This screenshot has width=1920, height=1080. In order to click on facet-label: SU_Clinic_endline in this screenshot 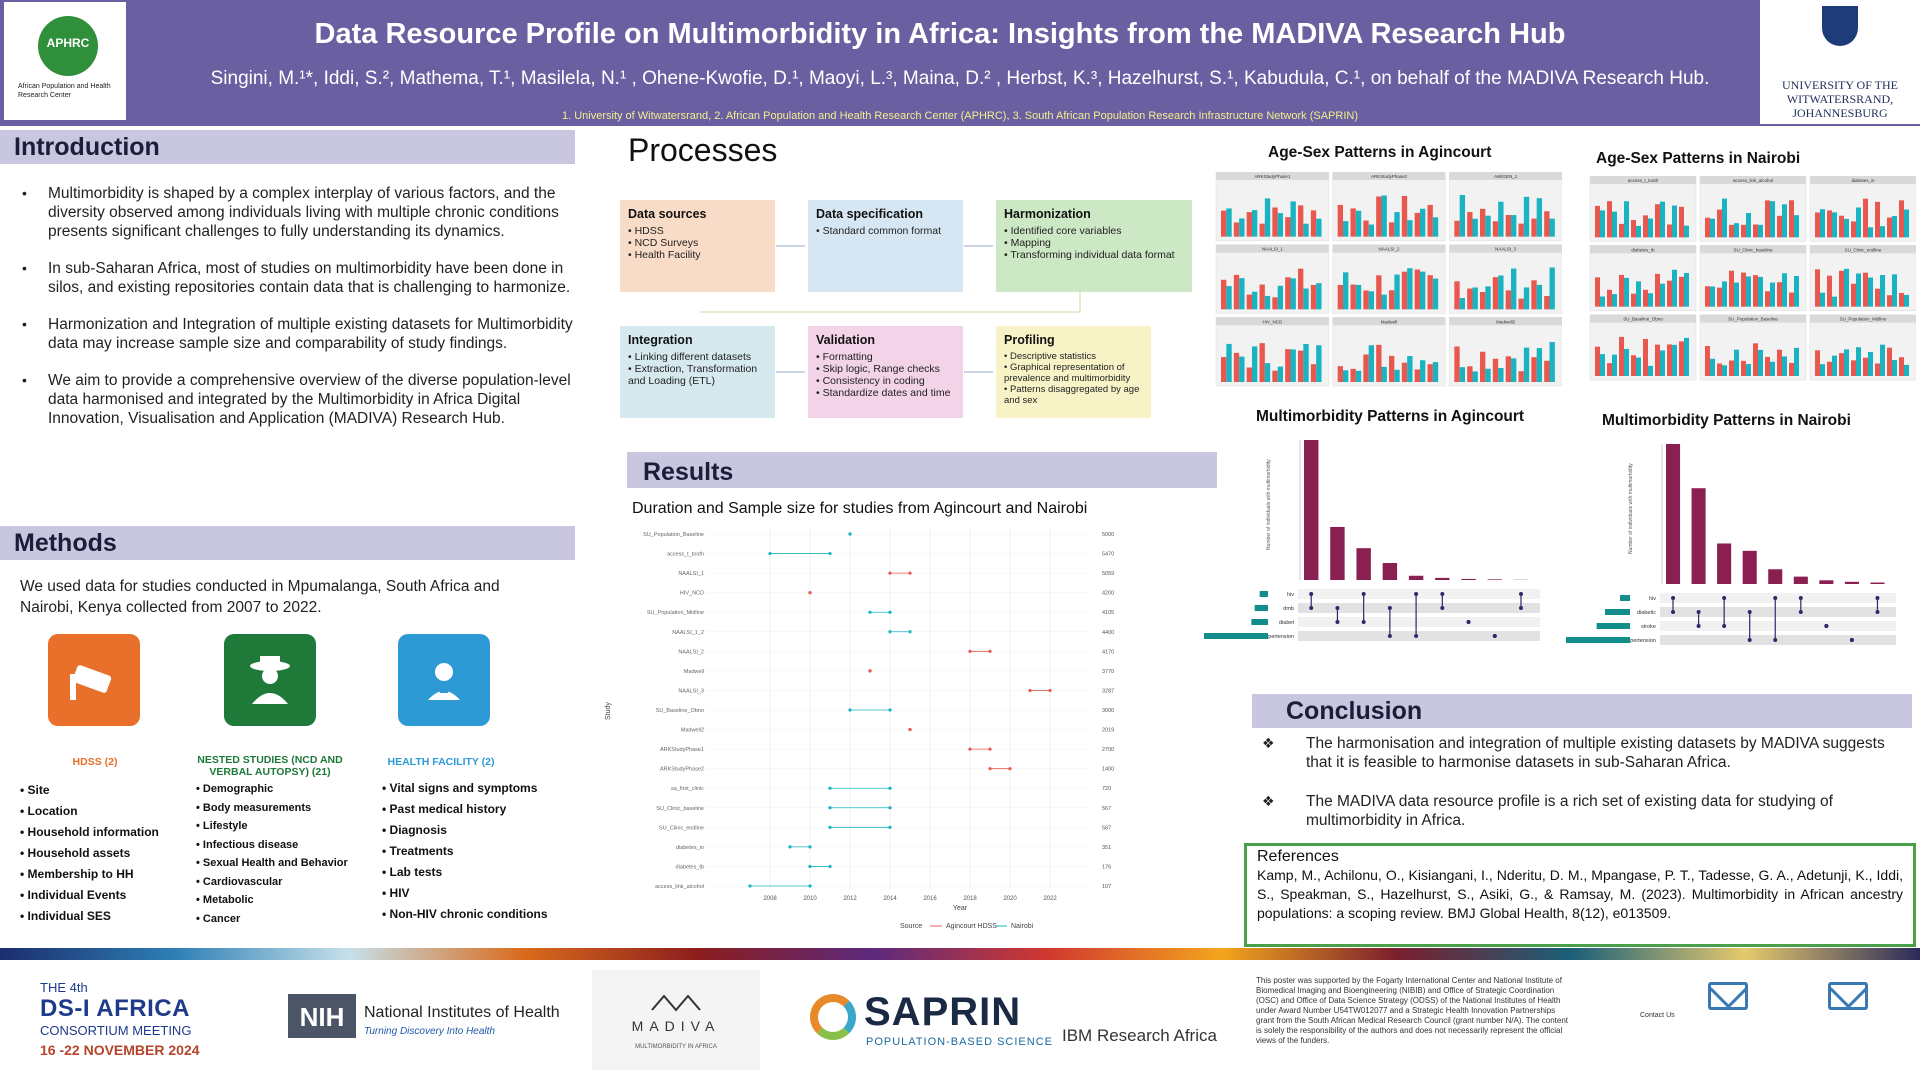, I will do `click(1863, 249)`.